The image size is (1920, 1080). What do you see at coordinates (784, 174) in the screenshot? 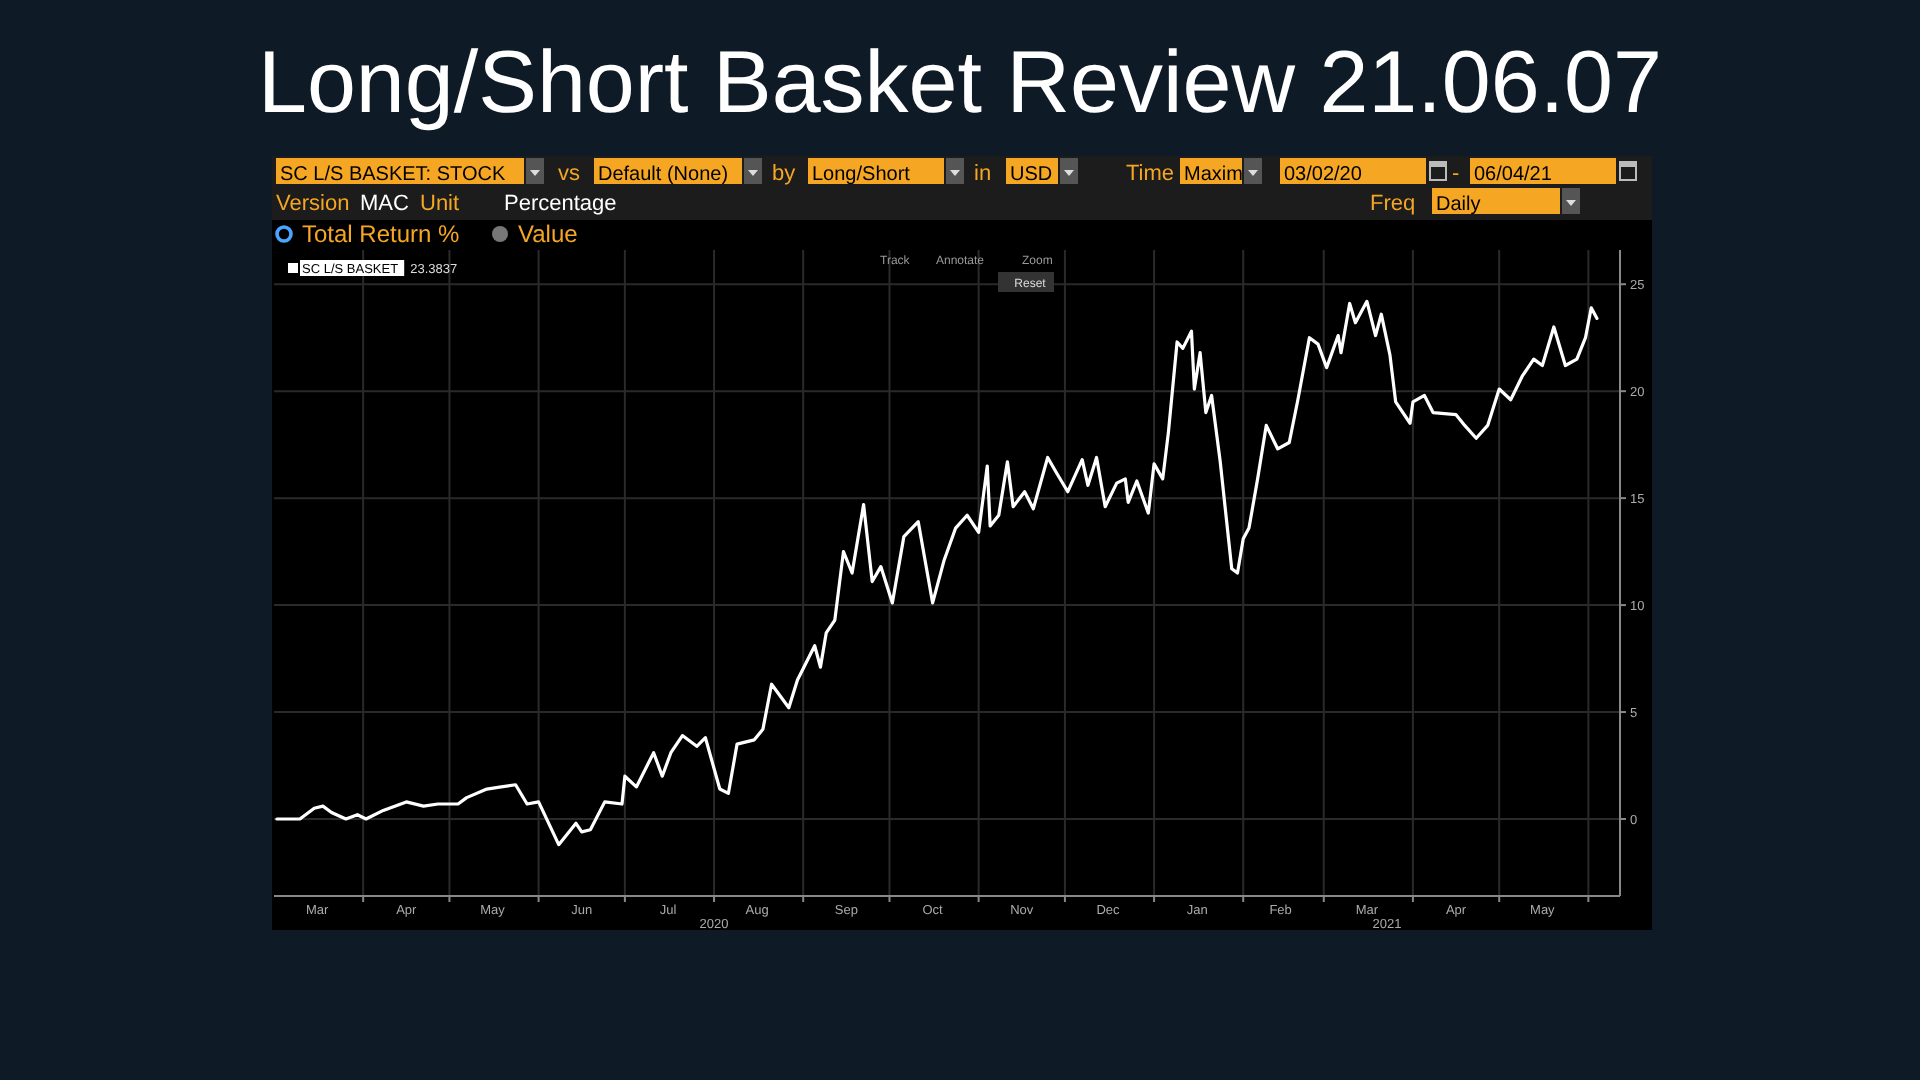
I see `text: by` at bounding box center [784, 174].